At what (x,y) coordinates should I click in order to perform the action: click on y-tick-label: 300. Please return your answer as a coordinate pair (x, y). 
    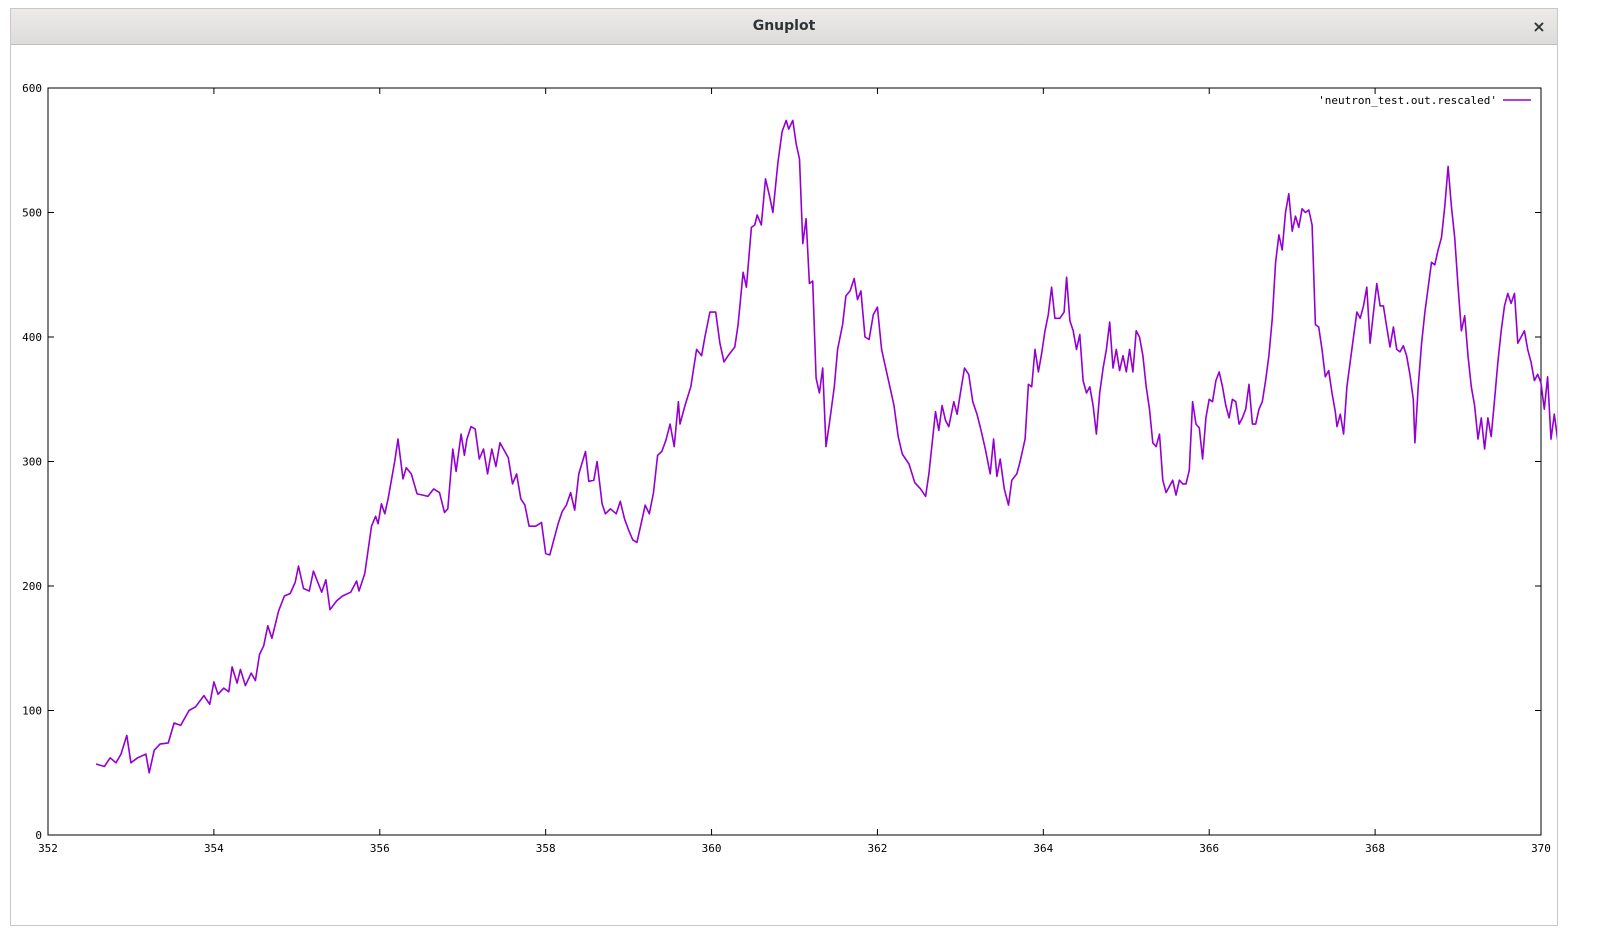
    Looking at the image, I should click on (32, 462).